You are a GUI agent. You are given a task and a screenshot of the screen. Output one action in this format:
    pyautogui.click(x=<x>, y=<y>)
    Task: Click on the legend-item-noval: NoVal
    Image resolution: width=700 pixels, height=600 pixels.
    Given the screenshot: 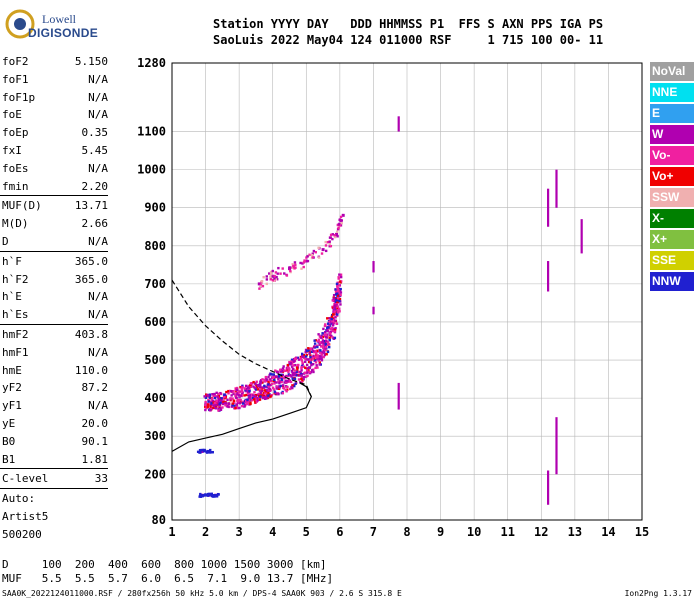 What is the action you would take?
    pyautogui.click(x=672, y=71)
    